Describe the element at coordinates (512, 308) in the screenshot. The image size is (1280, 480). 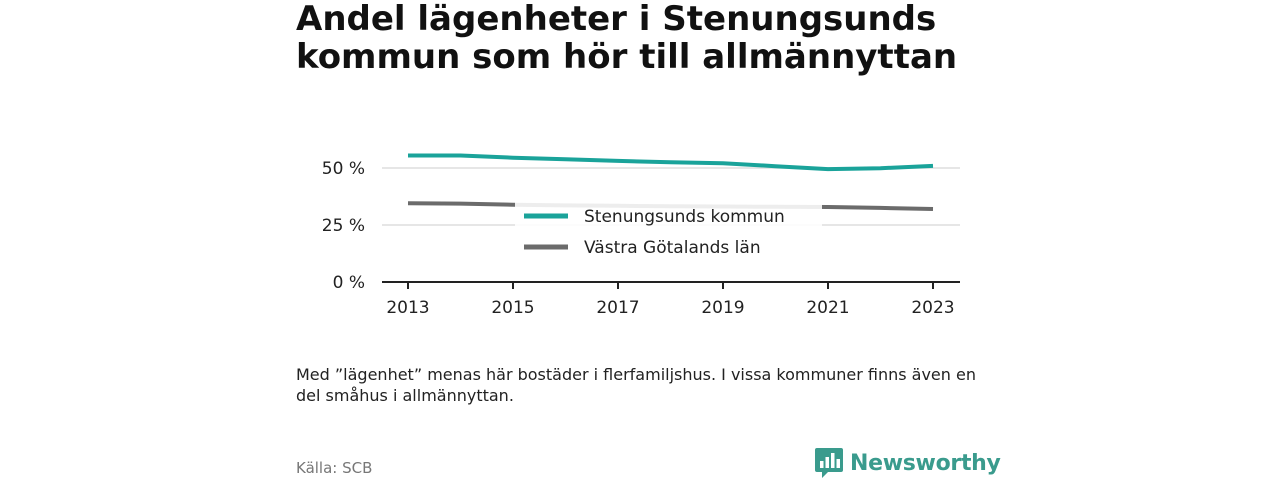
I see `x-tick-label: 2015` at that location.